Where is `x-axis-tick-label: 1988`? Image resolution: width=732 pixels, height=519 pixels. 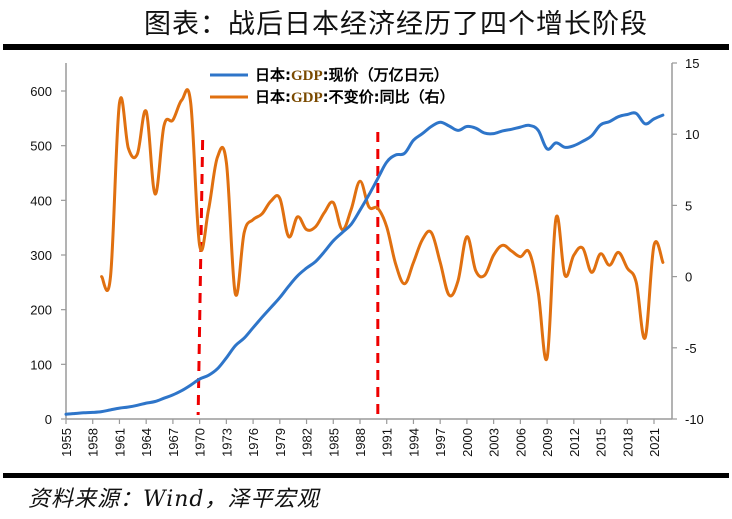 x-axis-tick-label: 1988 is located at coordinates (360, 442).